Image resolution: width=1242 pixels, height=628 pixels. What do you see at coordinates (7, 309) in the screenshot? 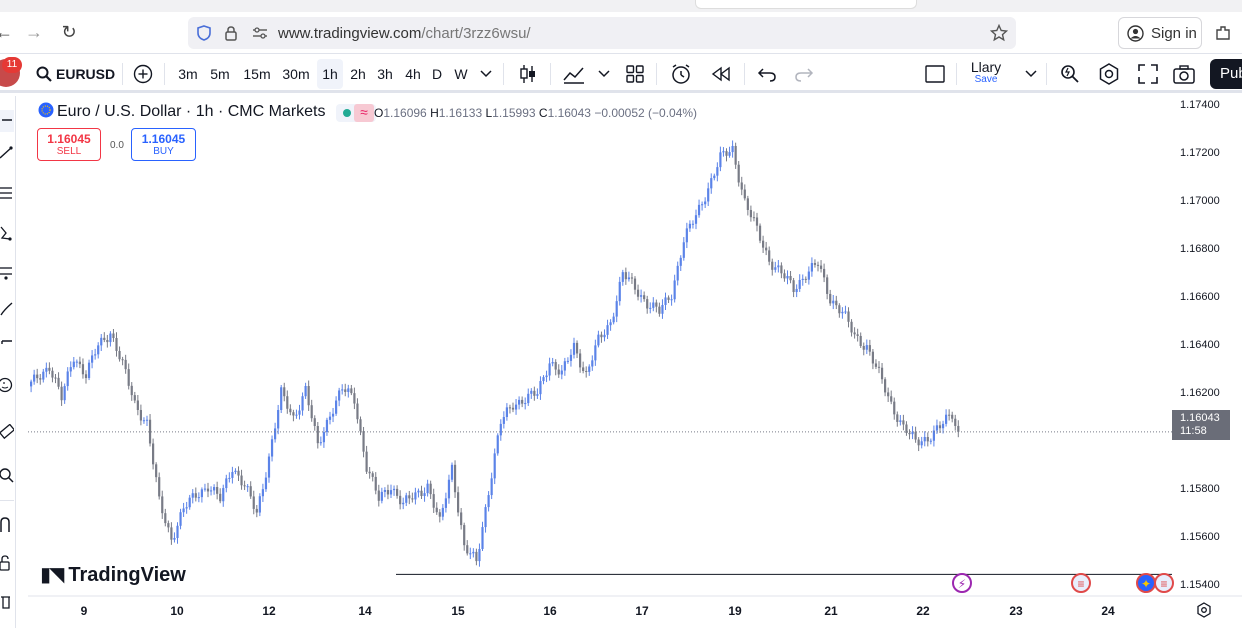
I see `brush-tool-icon` at bounding box center [7, 309].